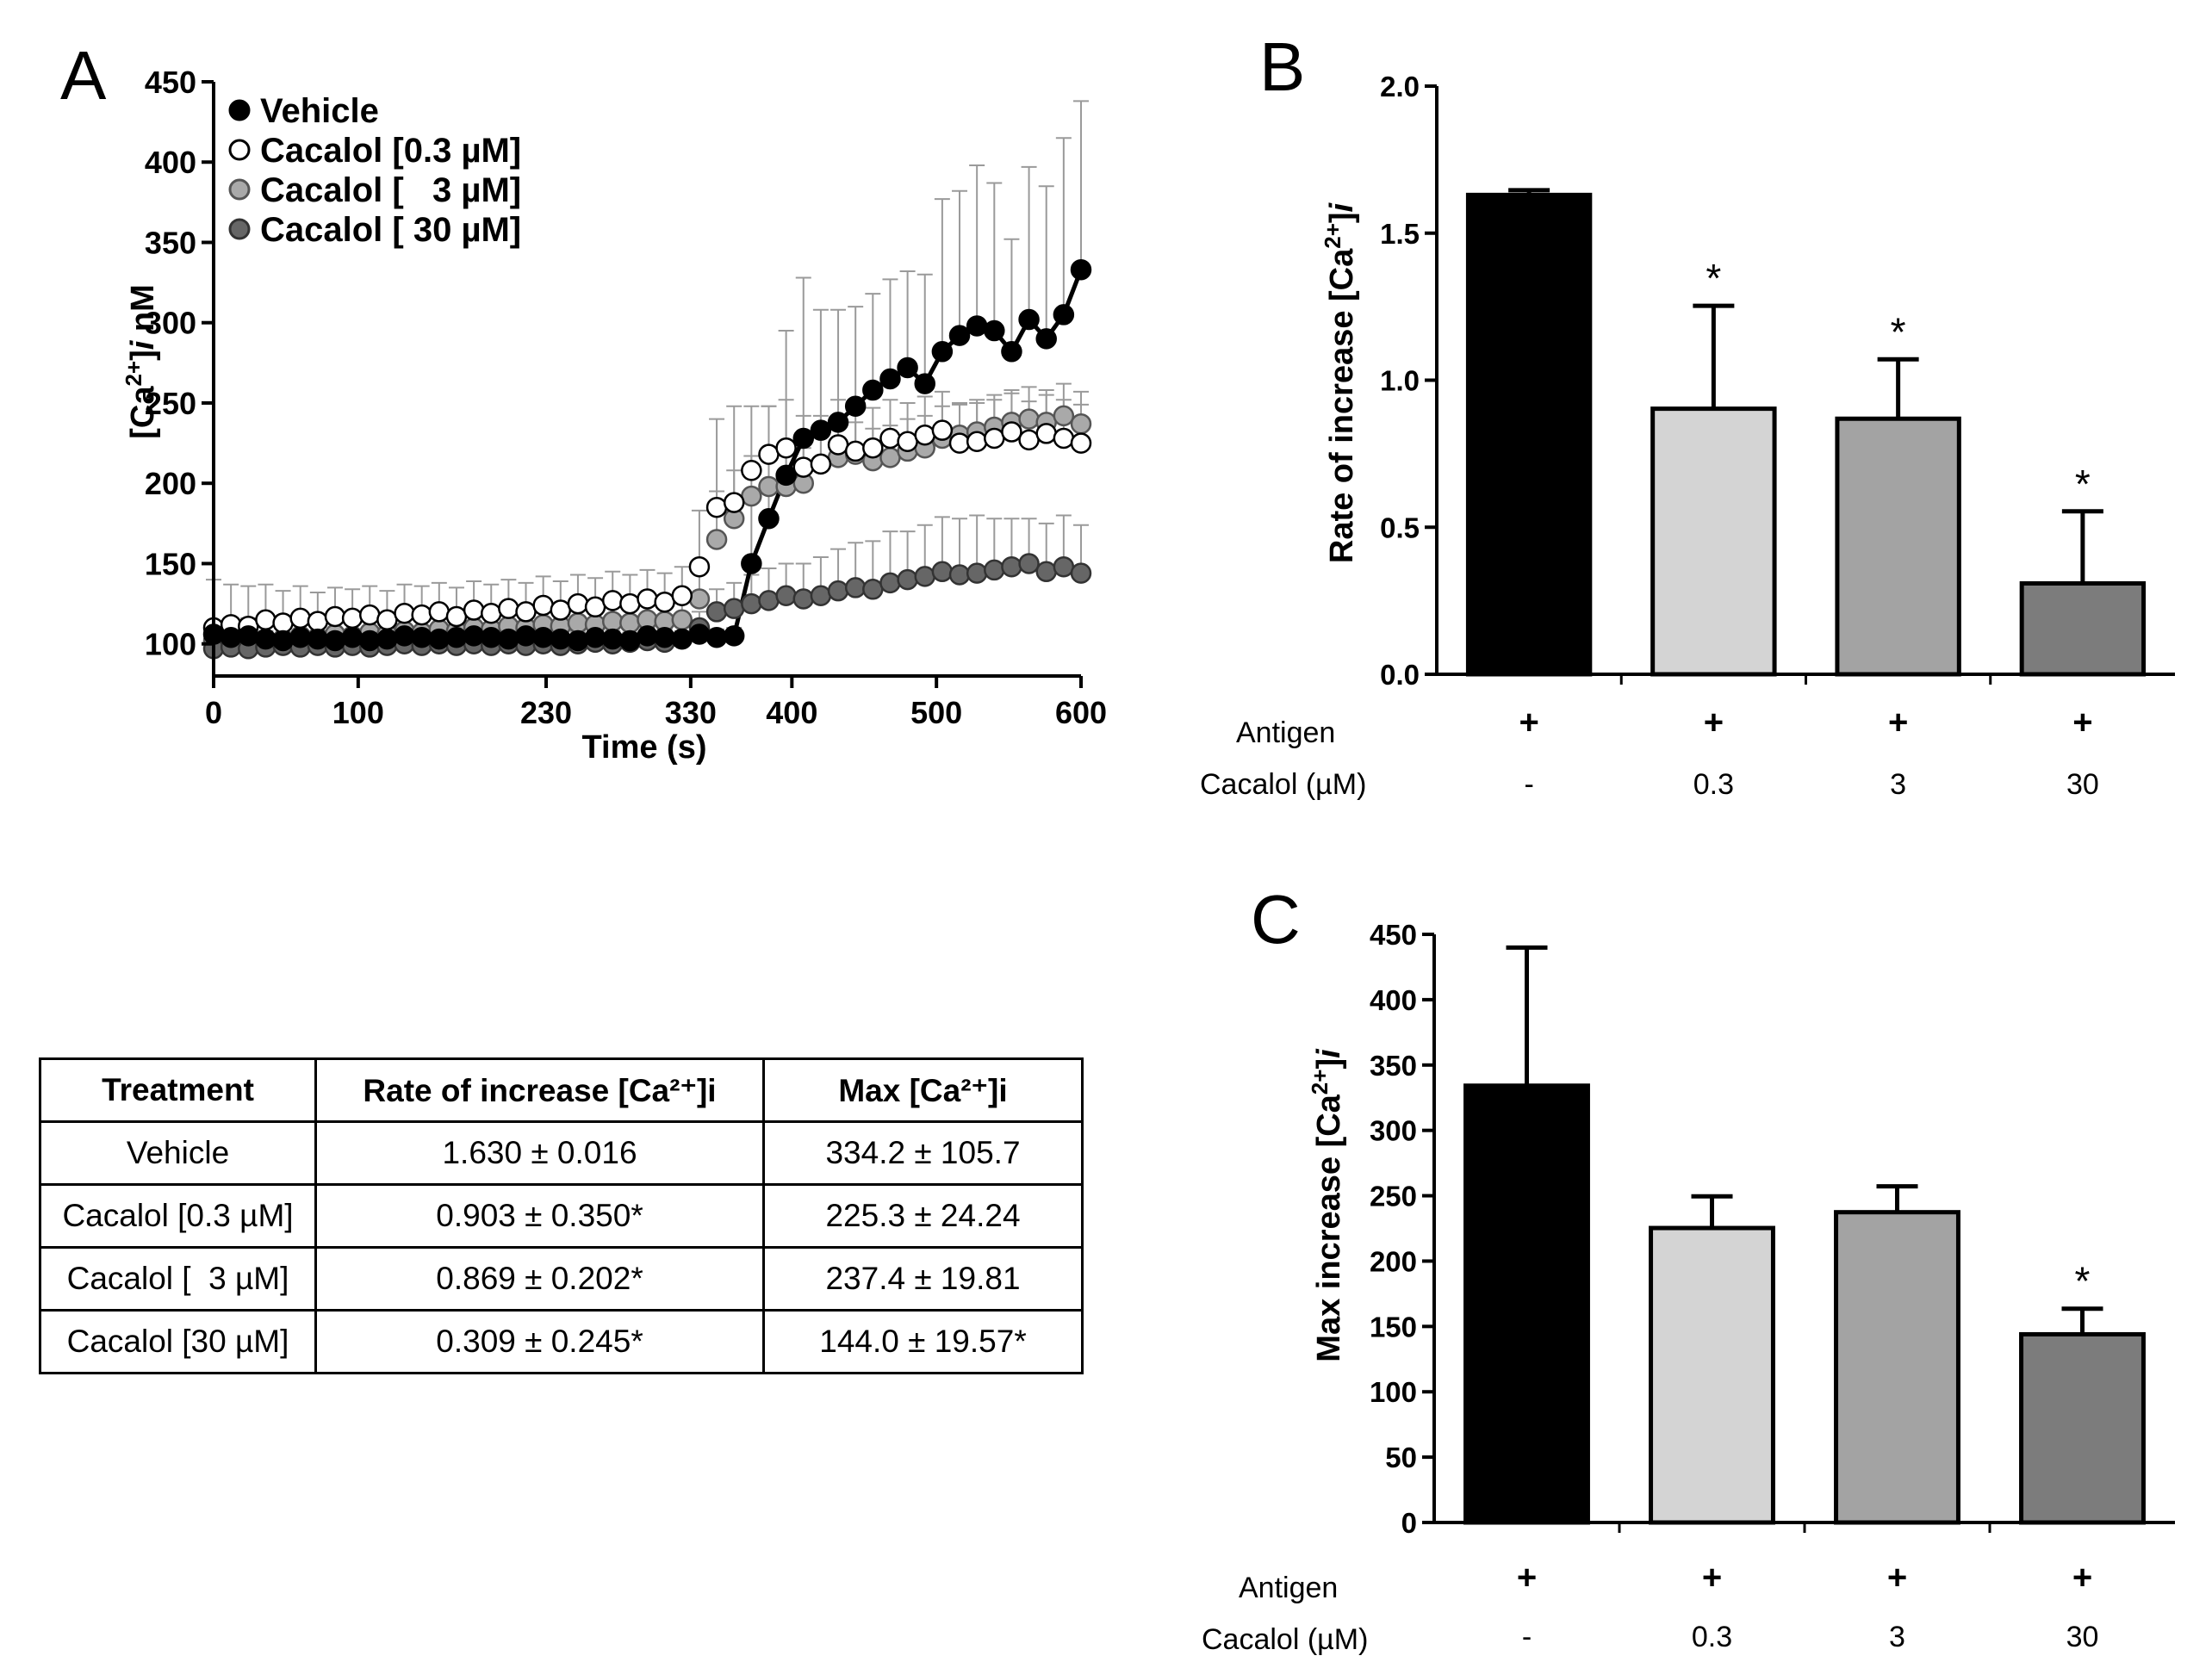 The image size is (2212, 1662). I want to click on chart-b-y-label: Rate of increase [Ca2+]i, so click(1340, 382).